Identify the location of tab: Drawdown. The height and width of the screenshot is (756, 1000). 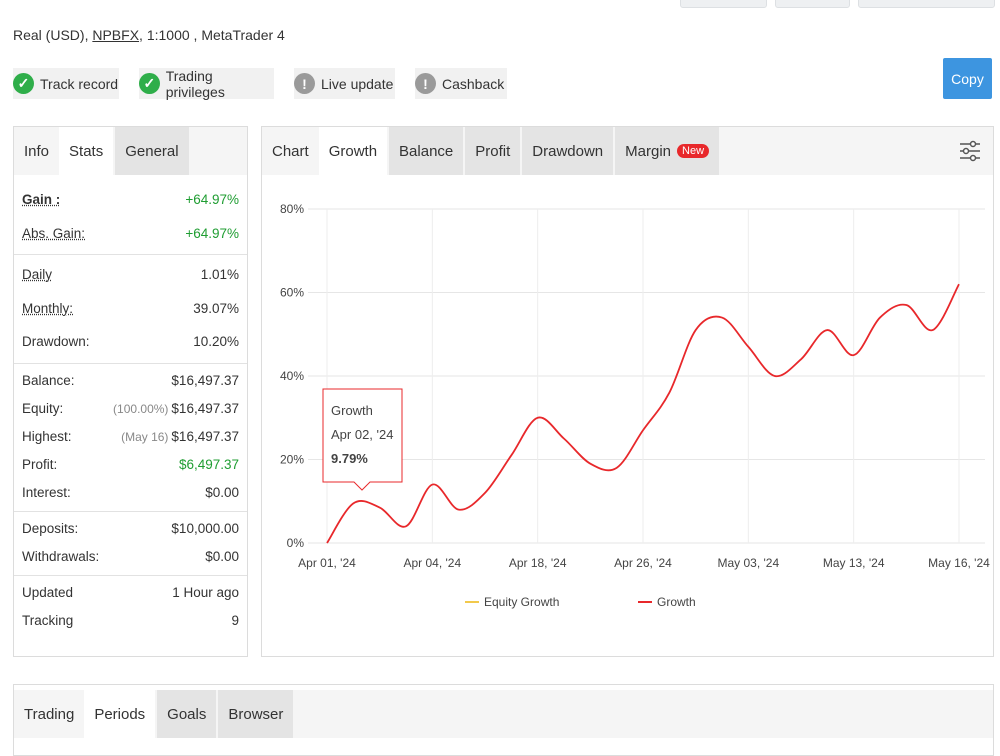
(568, 151).